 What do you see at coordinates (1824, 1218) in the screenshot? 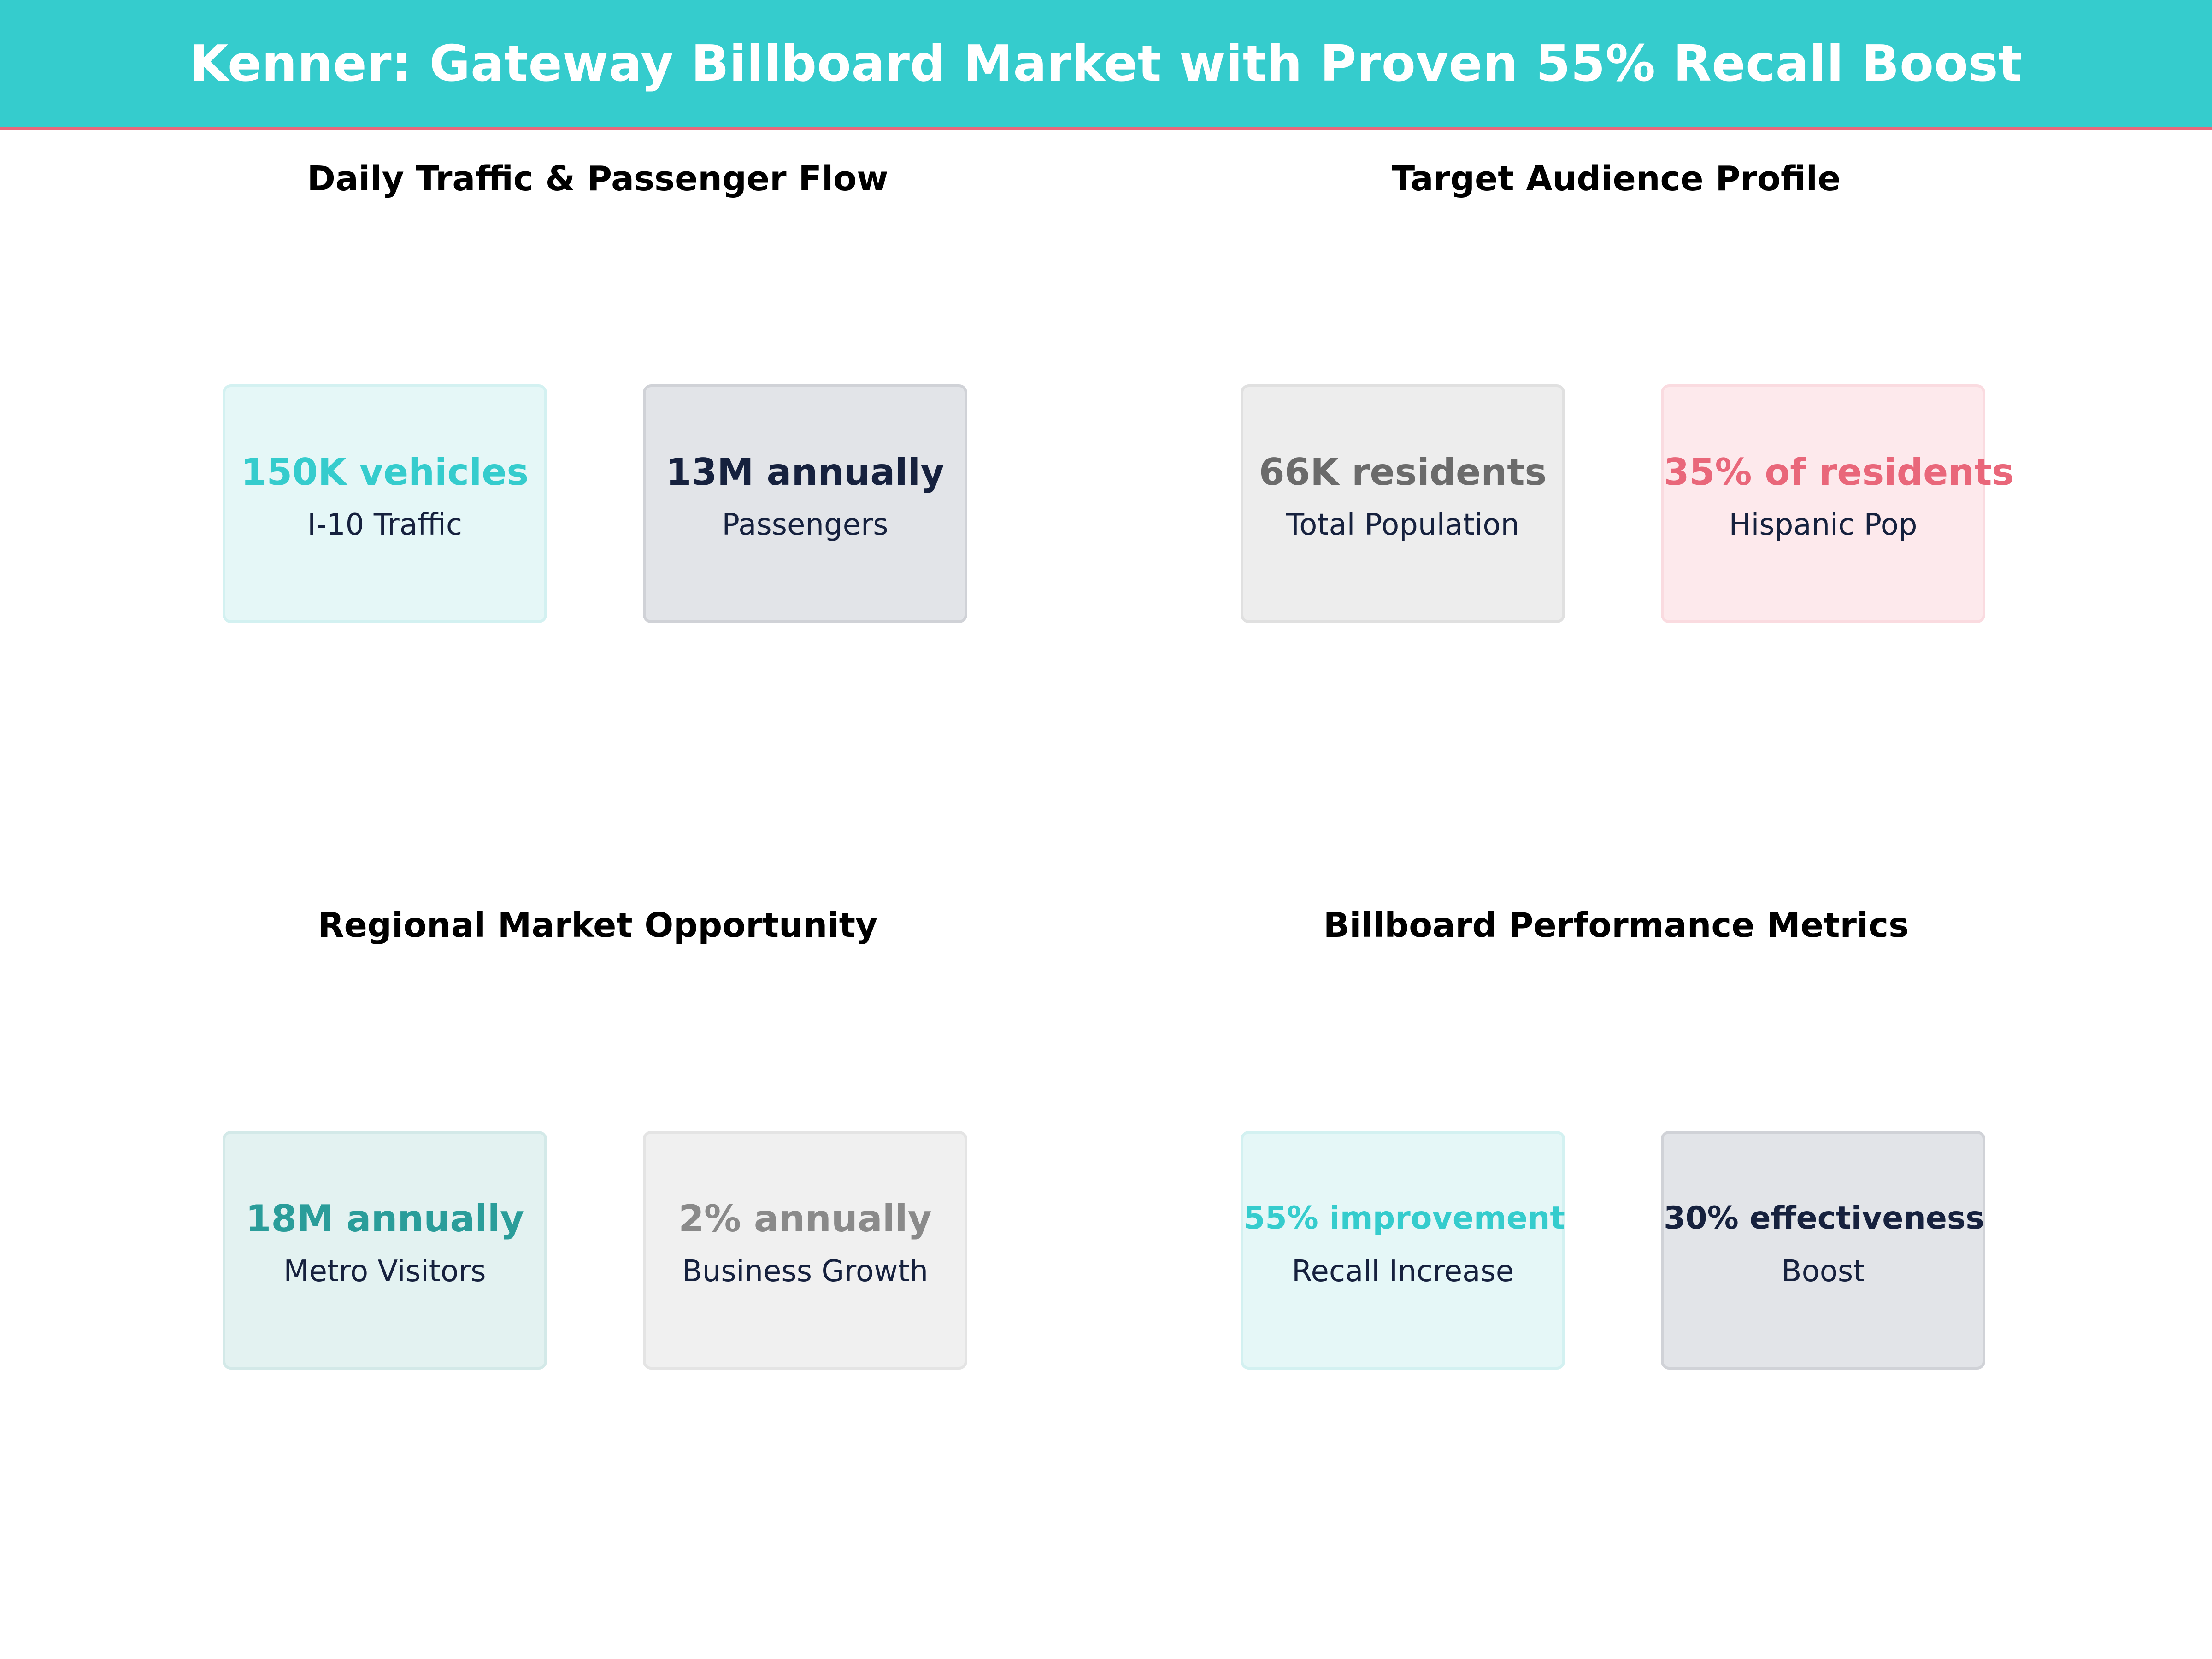
I see `card-value: 30% effectiveness` at bounding box center [1824, 1218].